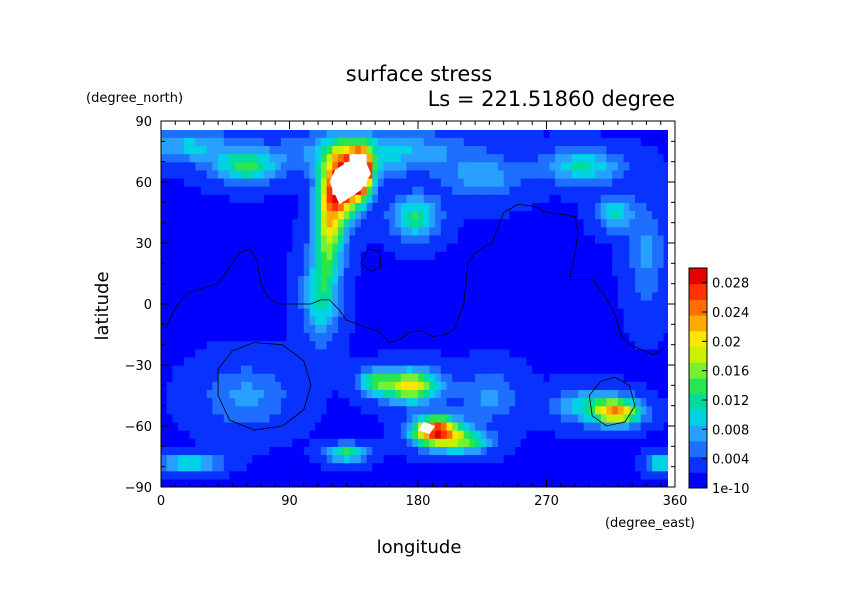 Image resolution: width=842 pixels, height=600 pixels. I want to click on contour-line, so click(264, 386).